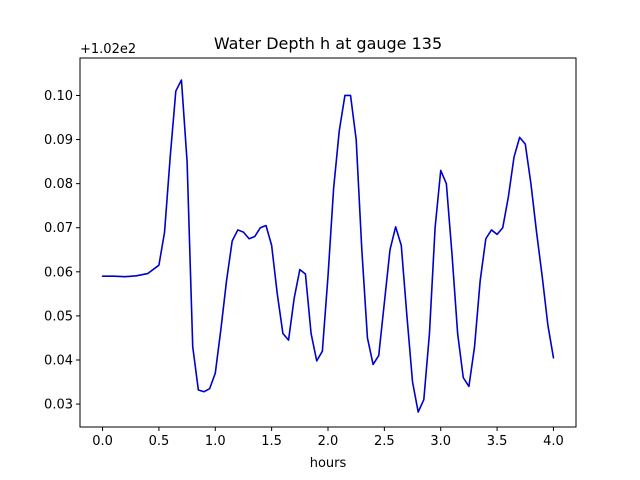 This screenshot has width=640, height=480. I want to click on x-tick-label-7: 3.5, so click(497, 441).